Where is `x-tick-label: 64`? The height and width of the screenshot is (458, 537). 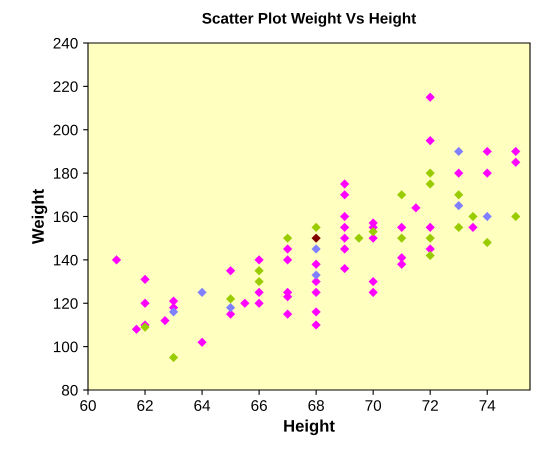
x-tick-label: 64 is located at coordinates (202, 405).